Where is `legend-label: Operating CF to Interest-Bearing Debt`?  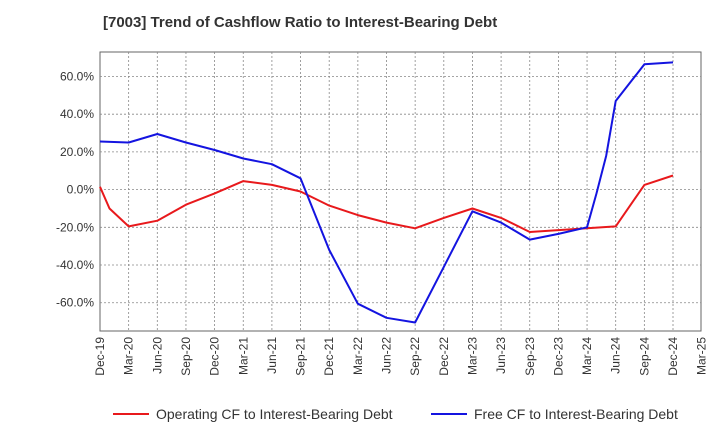
legend-label: Operating CF to Interest-Bearing Debt is located at coordinates (274, 414).